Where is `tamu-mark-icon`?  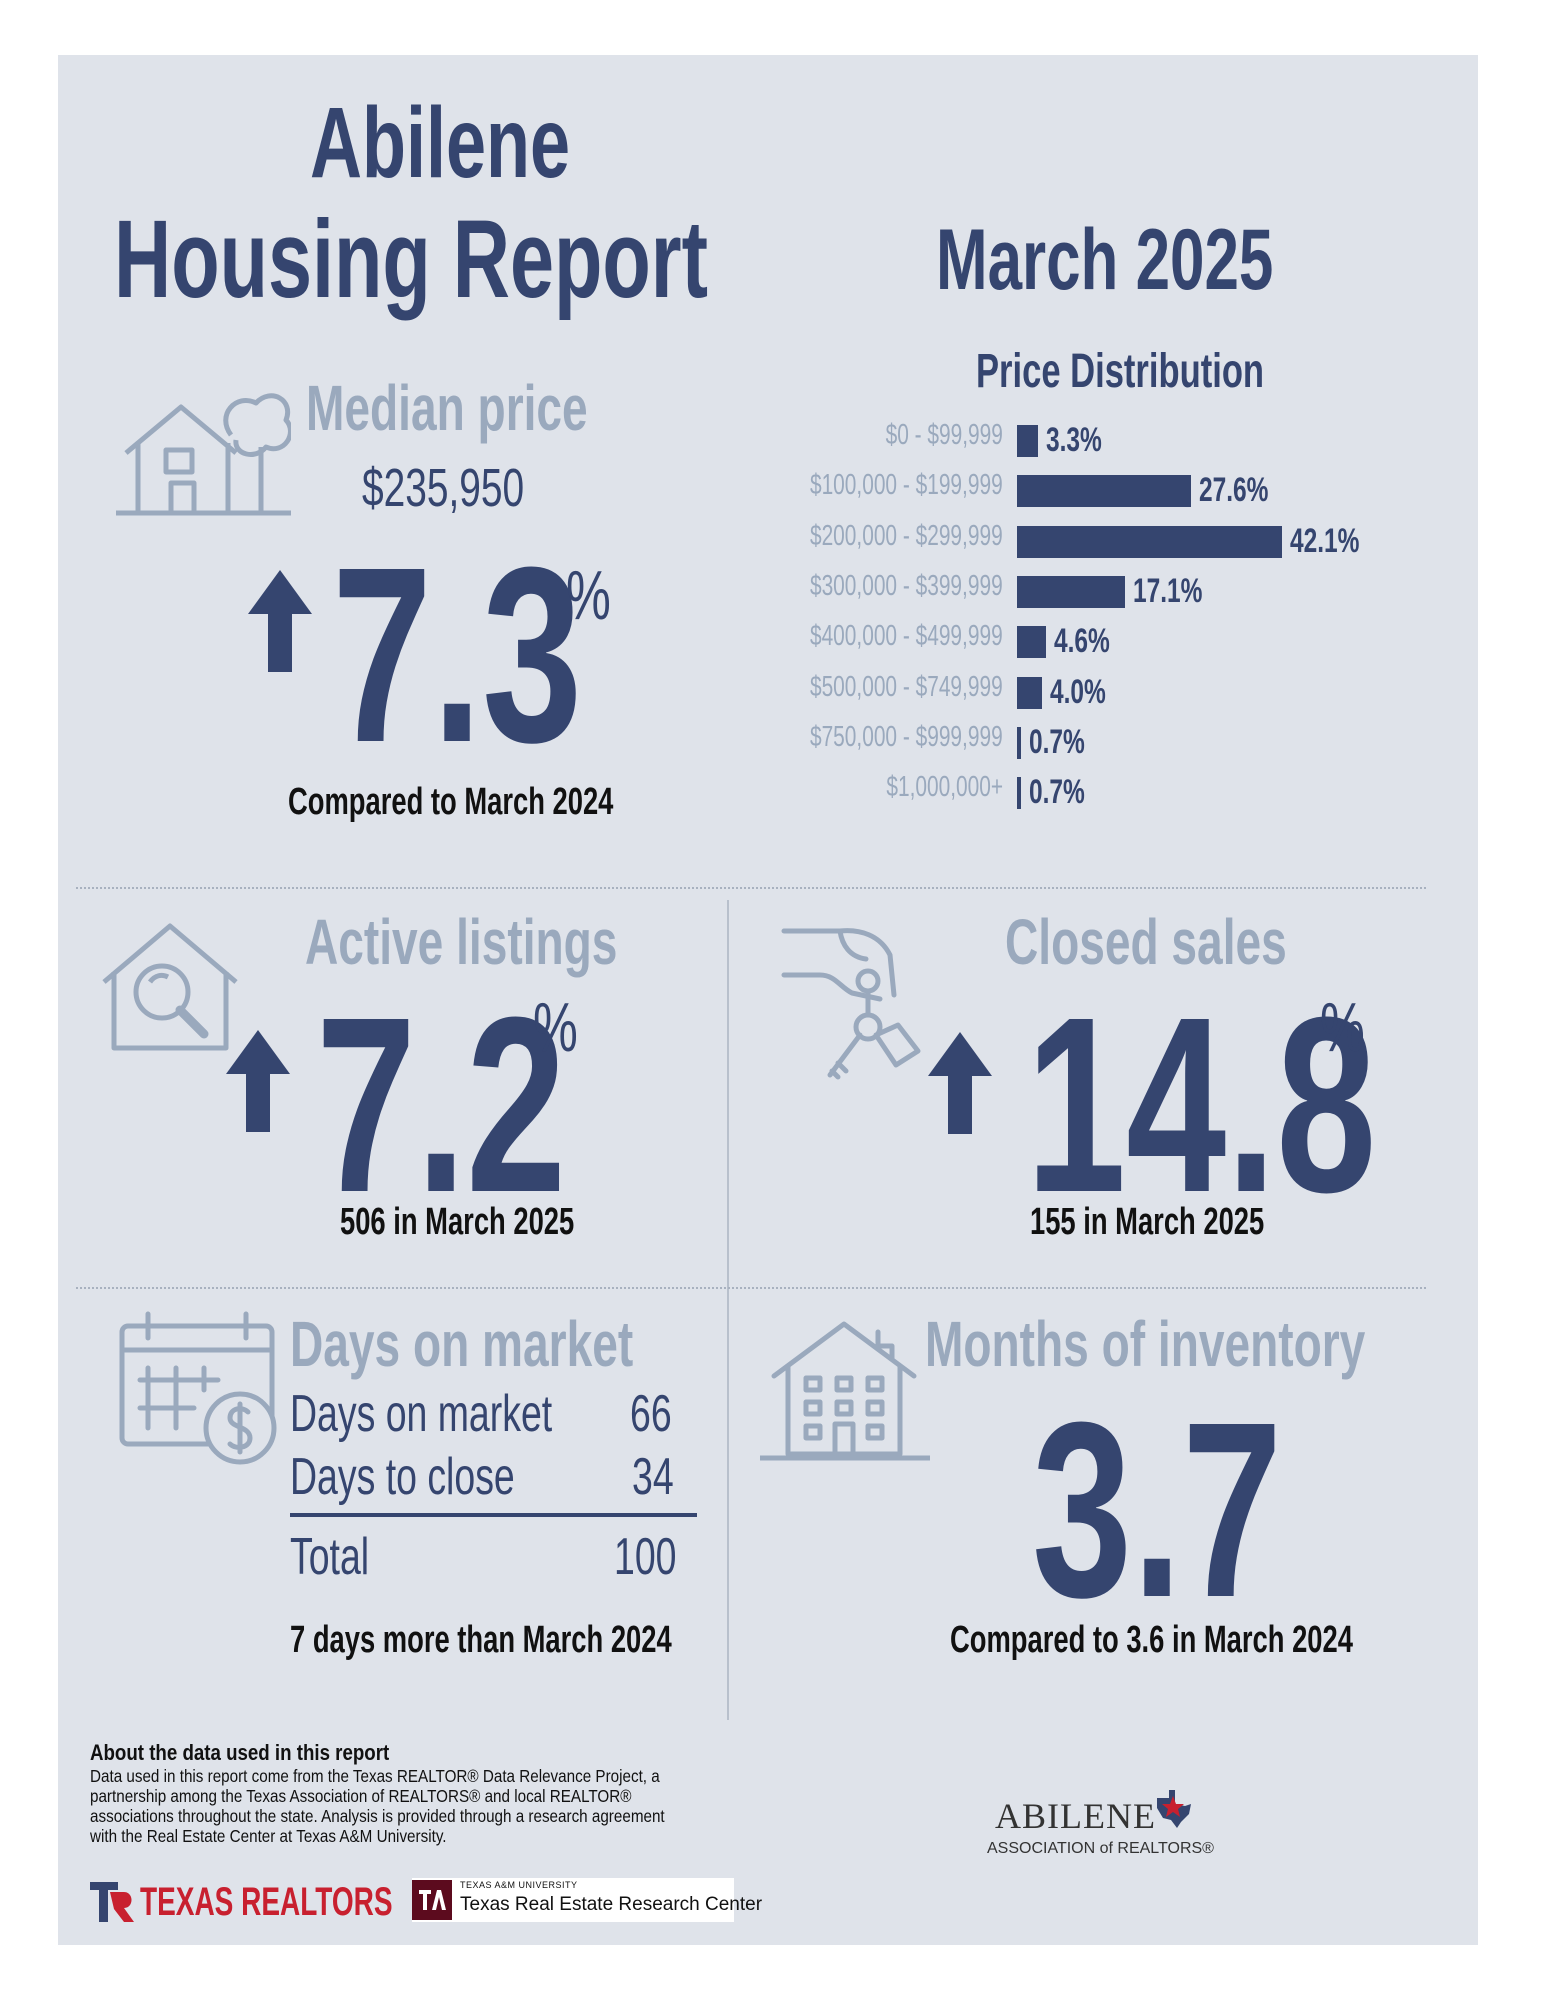 tamu-mark-icon is located at coordinates (432, 1900).